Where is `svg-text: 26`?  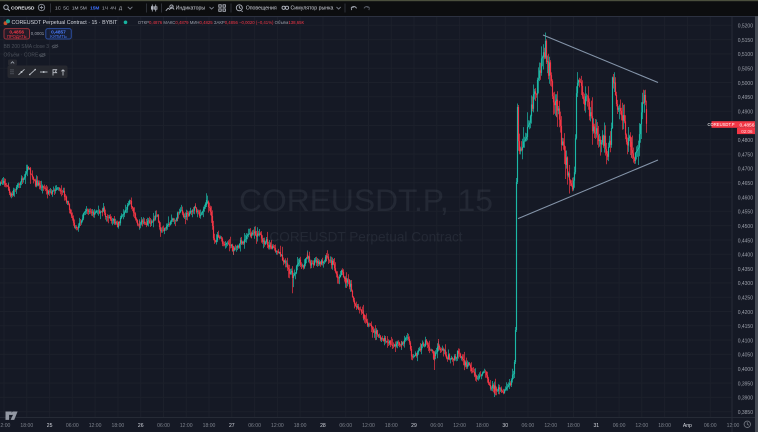 svg-text: 26 is located at coordinates (141, 426).